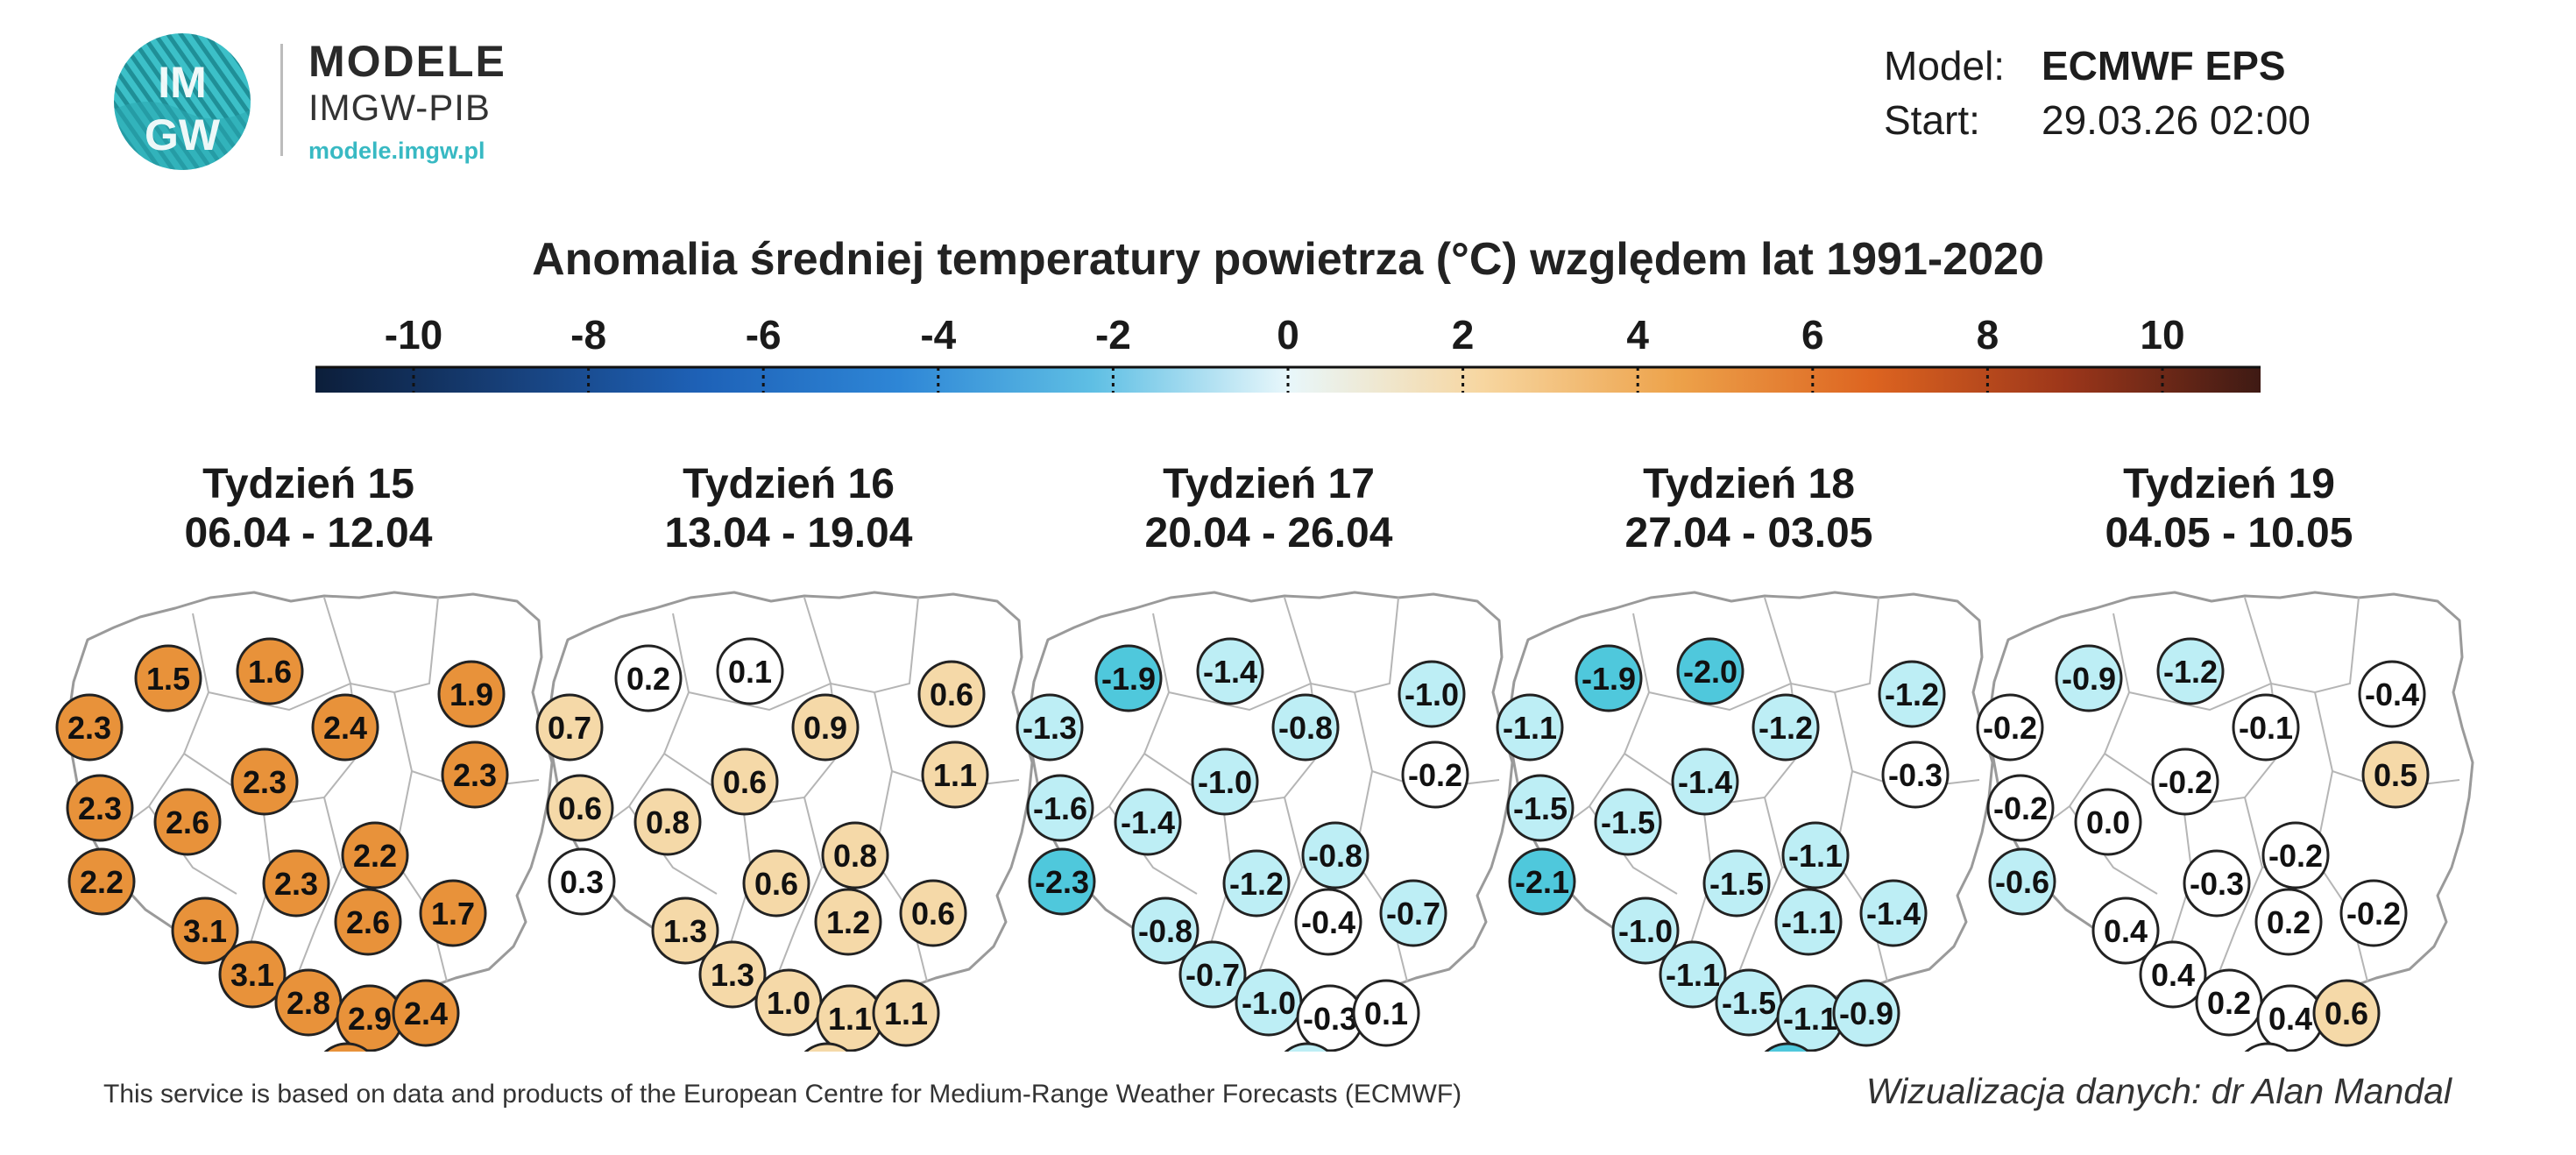  What do you see at coordinates (569, 728) in the screenshot?
I see `anomaly-value: 0.7` at bounding box center [569, 728].